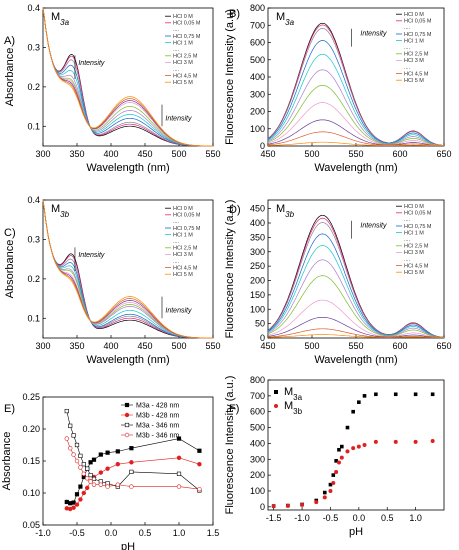  I want to click on legend-entry: HCl 0,05 M, so click(187, 216).